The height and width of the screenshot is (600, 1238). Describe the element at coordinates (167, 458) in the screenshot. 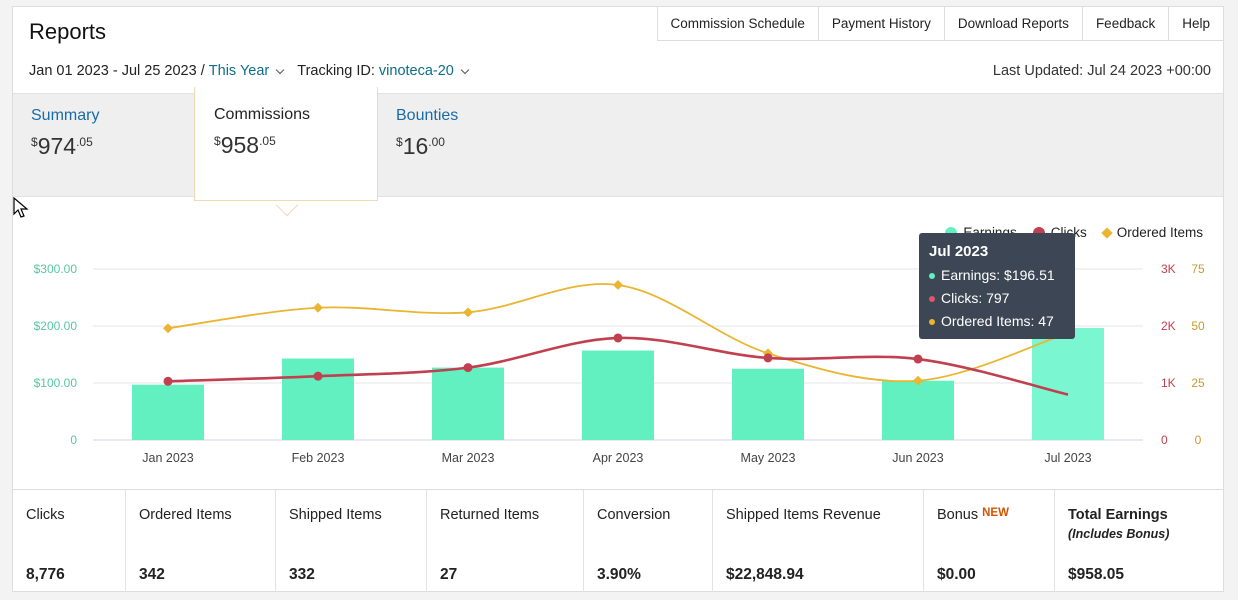

I see `x-tick-label: Jan 2023` at that location.